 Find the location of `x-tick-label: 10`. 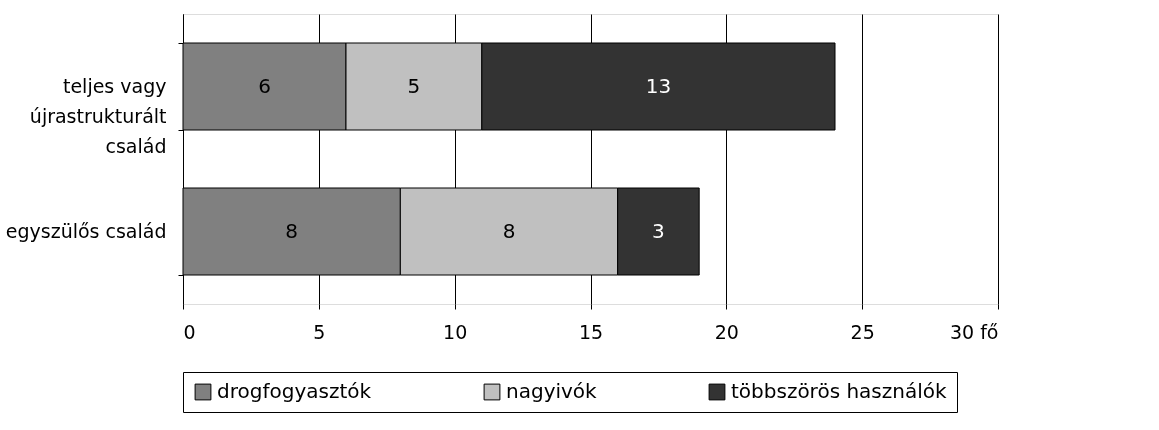

x-tick-label: 10 is located at coordinates (455, 331).